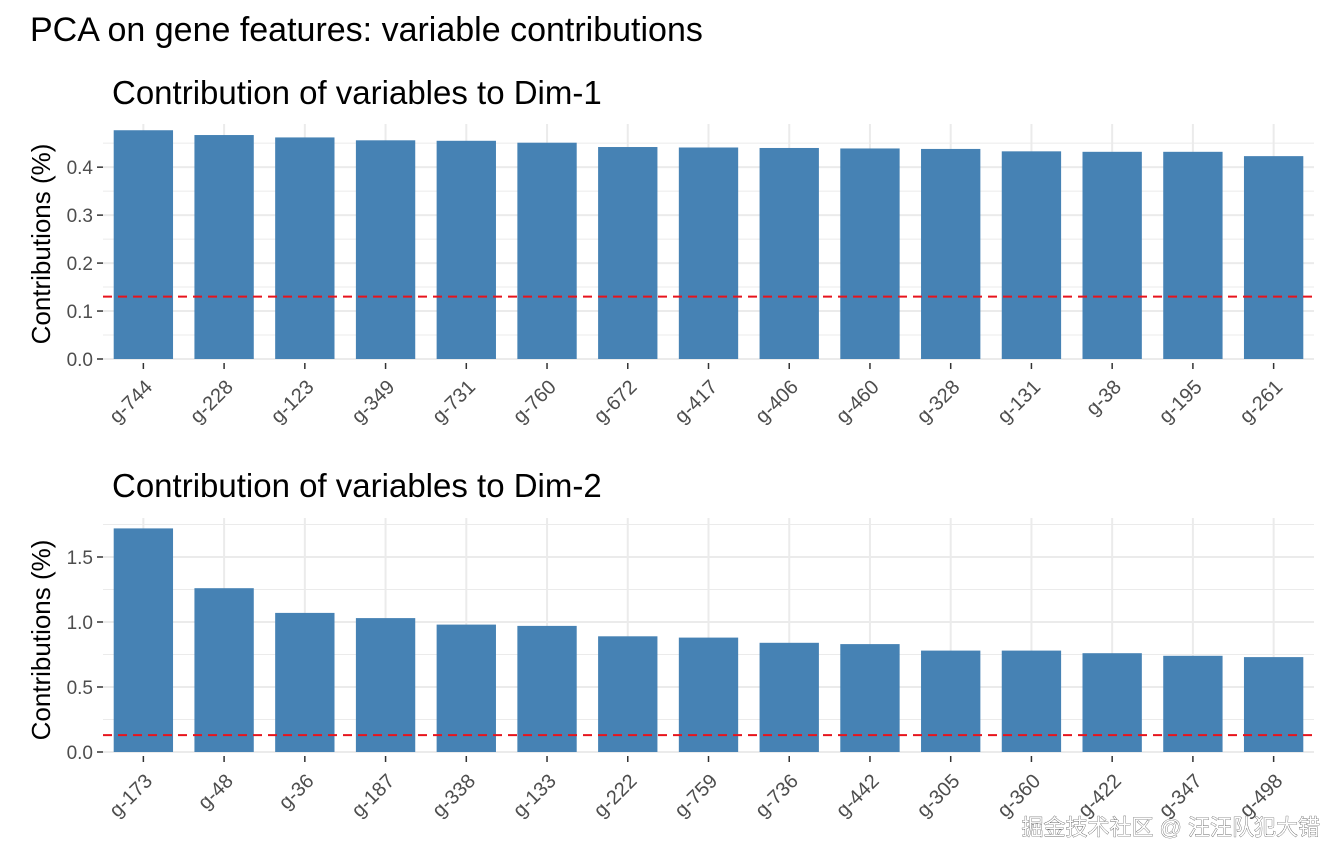  I want to click on dim-1-y-axis-label: Contributions (%), so click(41, 244).